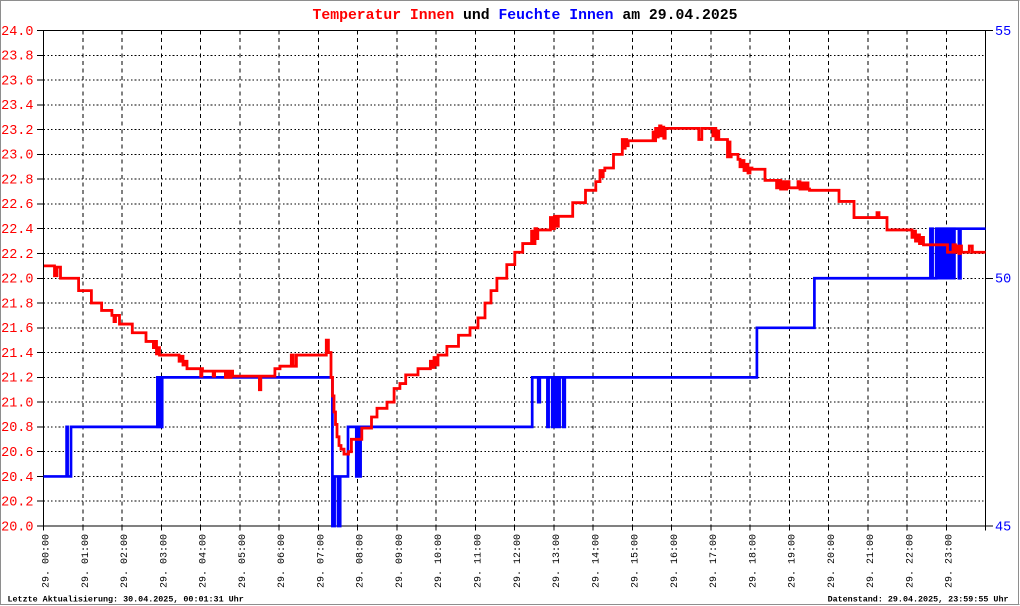 The image size is (1020, 606). I want to click on svg-text: 22.8, so click(17, 180).